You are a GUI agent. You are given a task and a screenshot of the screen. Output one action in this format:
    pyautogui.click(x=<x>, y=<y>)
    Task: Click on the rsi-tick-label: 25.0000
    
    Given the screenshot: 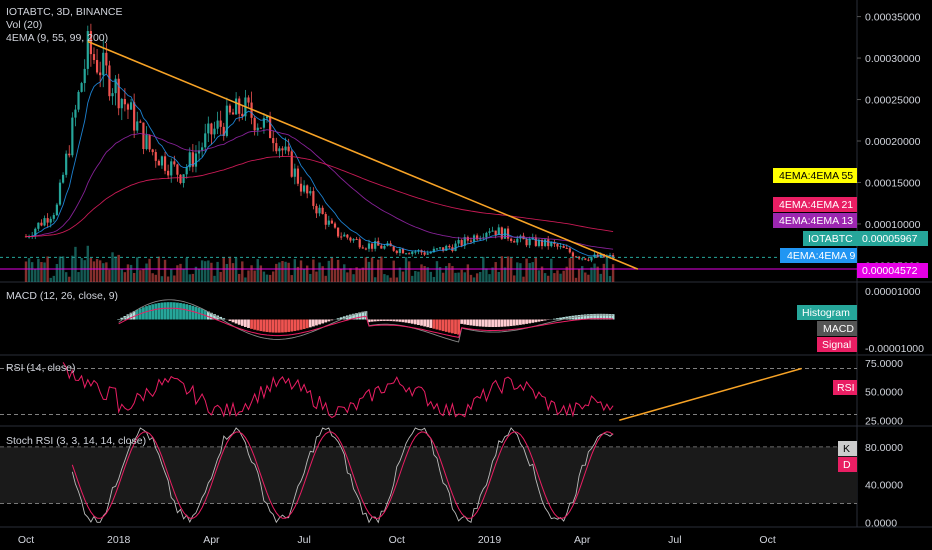 What is the action you would take?
    pyautogui.click(x=884, y=421)
    